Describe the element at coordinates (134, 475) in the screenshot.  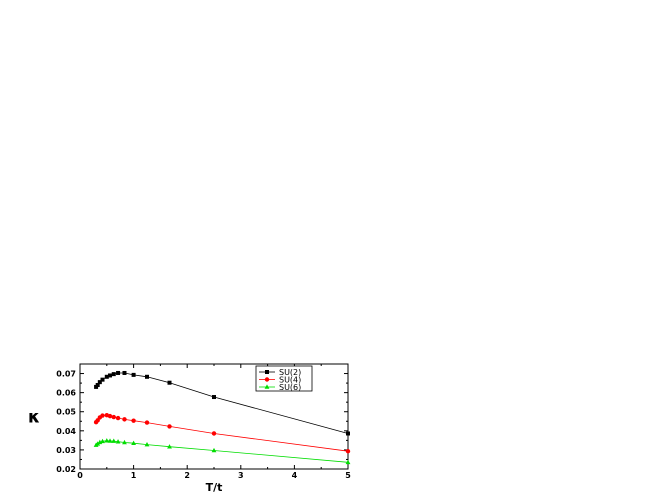
I see `x-tick-label: 1` at that location.